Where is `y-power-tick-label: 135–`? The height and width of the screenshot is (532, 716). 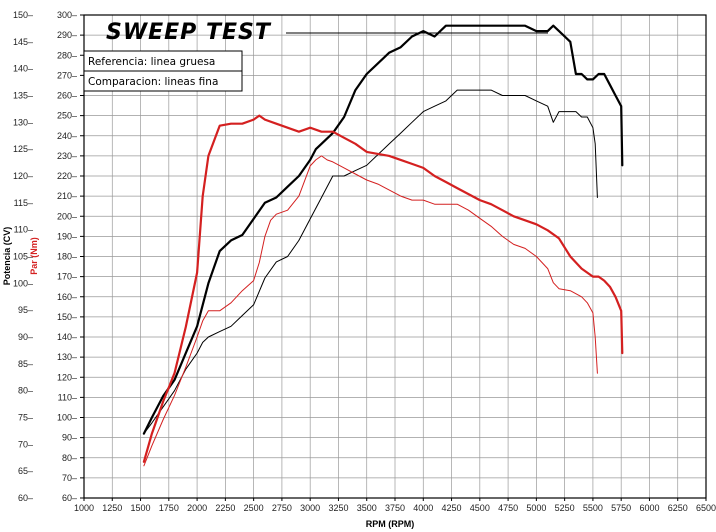 y-power-tick-label: 135– is located at coordinates (23, 96).